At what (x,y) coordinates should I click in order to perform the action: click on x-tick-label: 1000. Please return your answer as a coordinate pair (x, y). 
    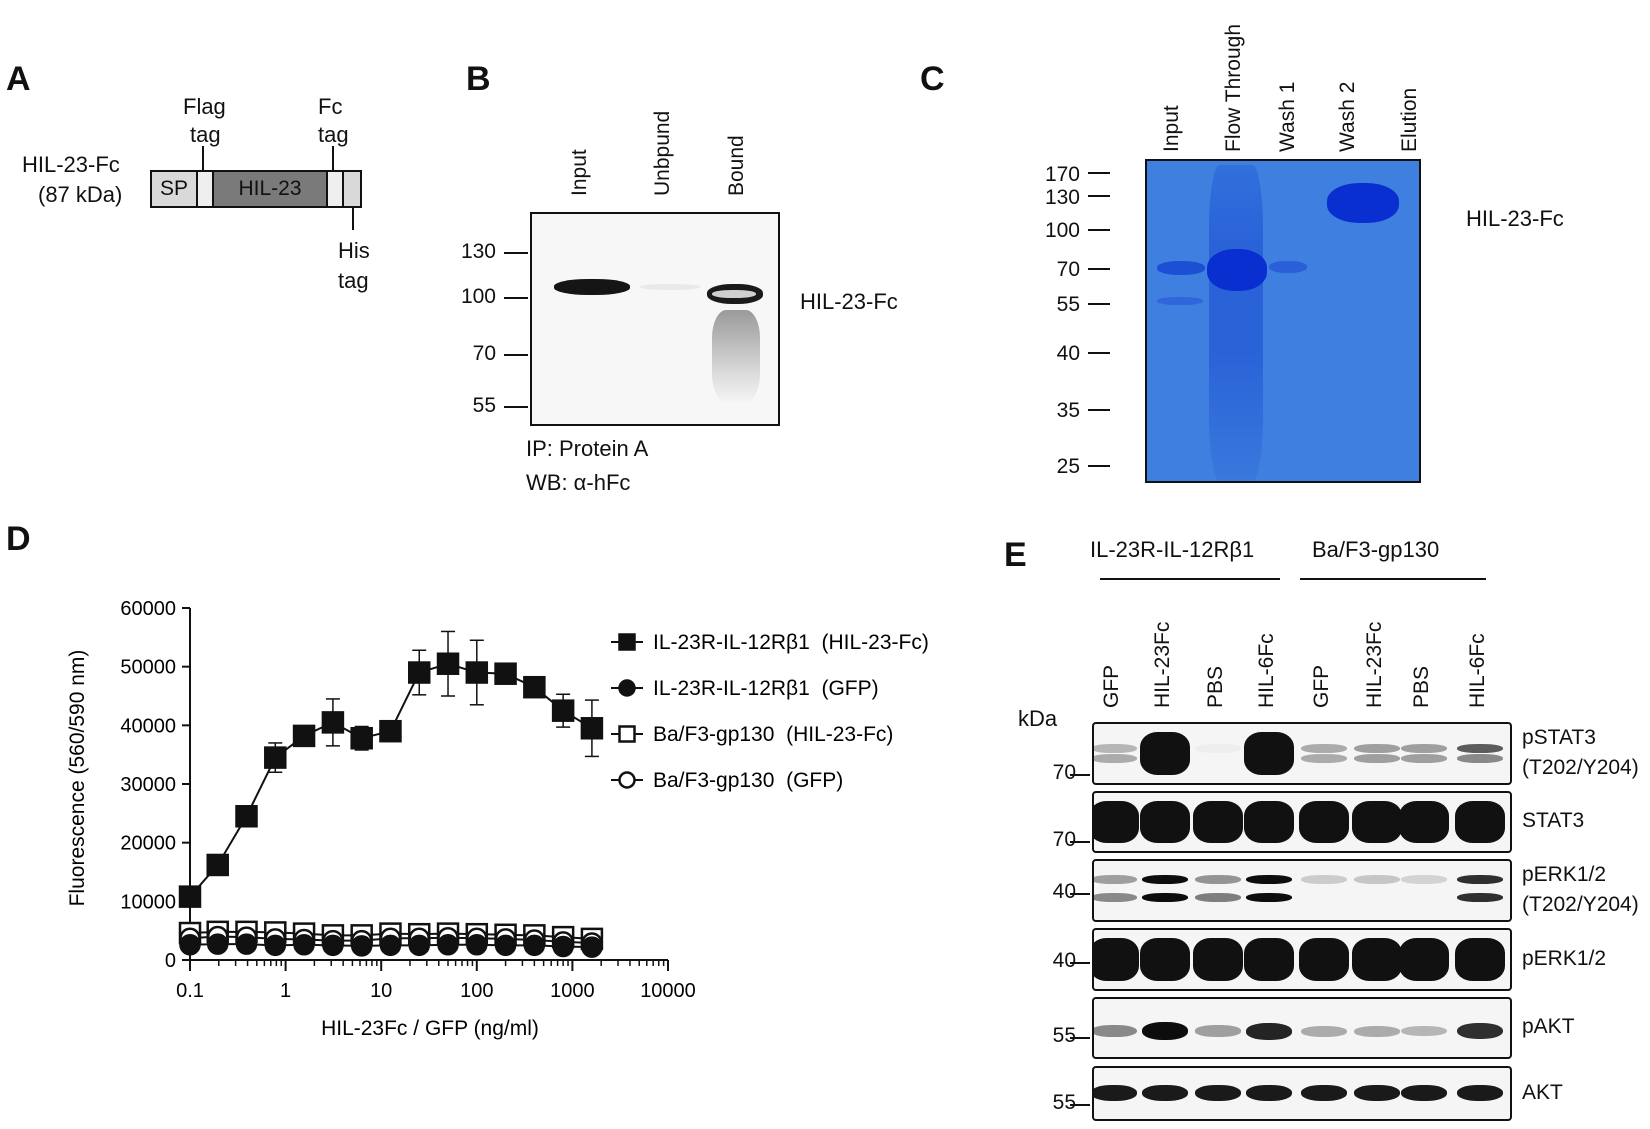
    Looking at the image, I should click on (572, 991).